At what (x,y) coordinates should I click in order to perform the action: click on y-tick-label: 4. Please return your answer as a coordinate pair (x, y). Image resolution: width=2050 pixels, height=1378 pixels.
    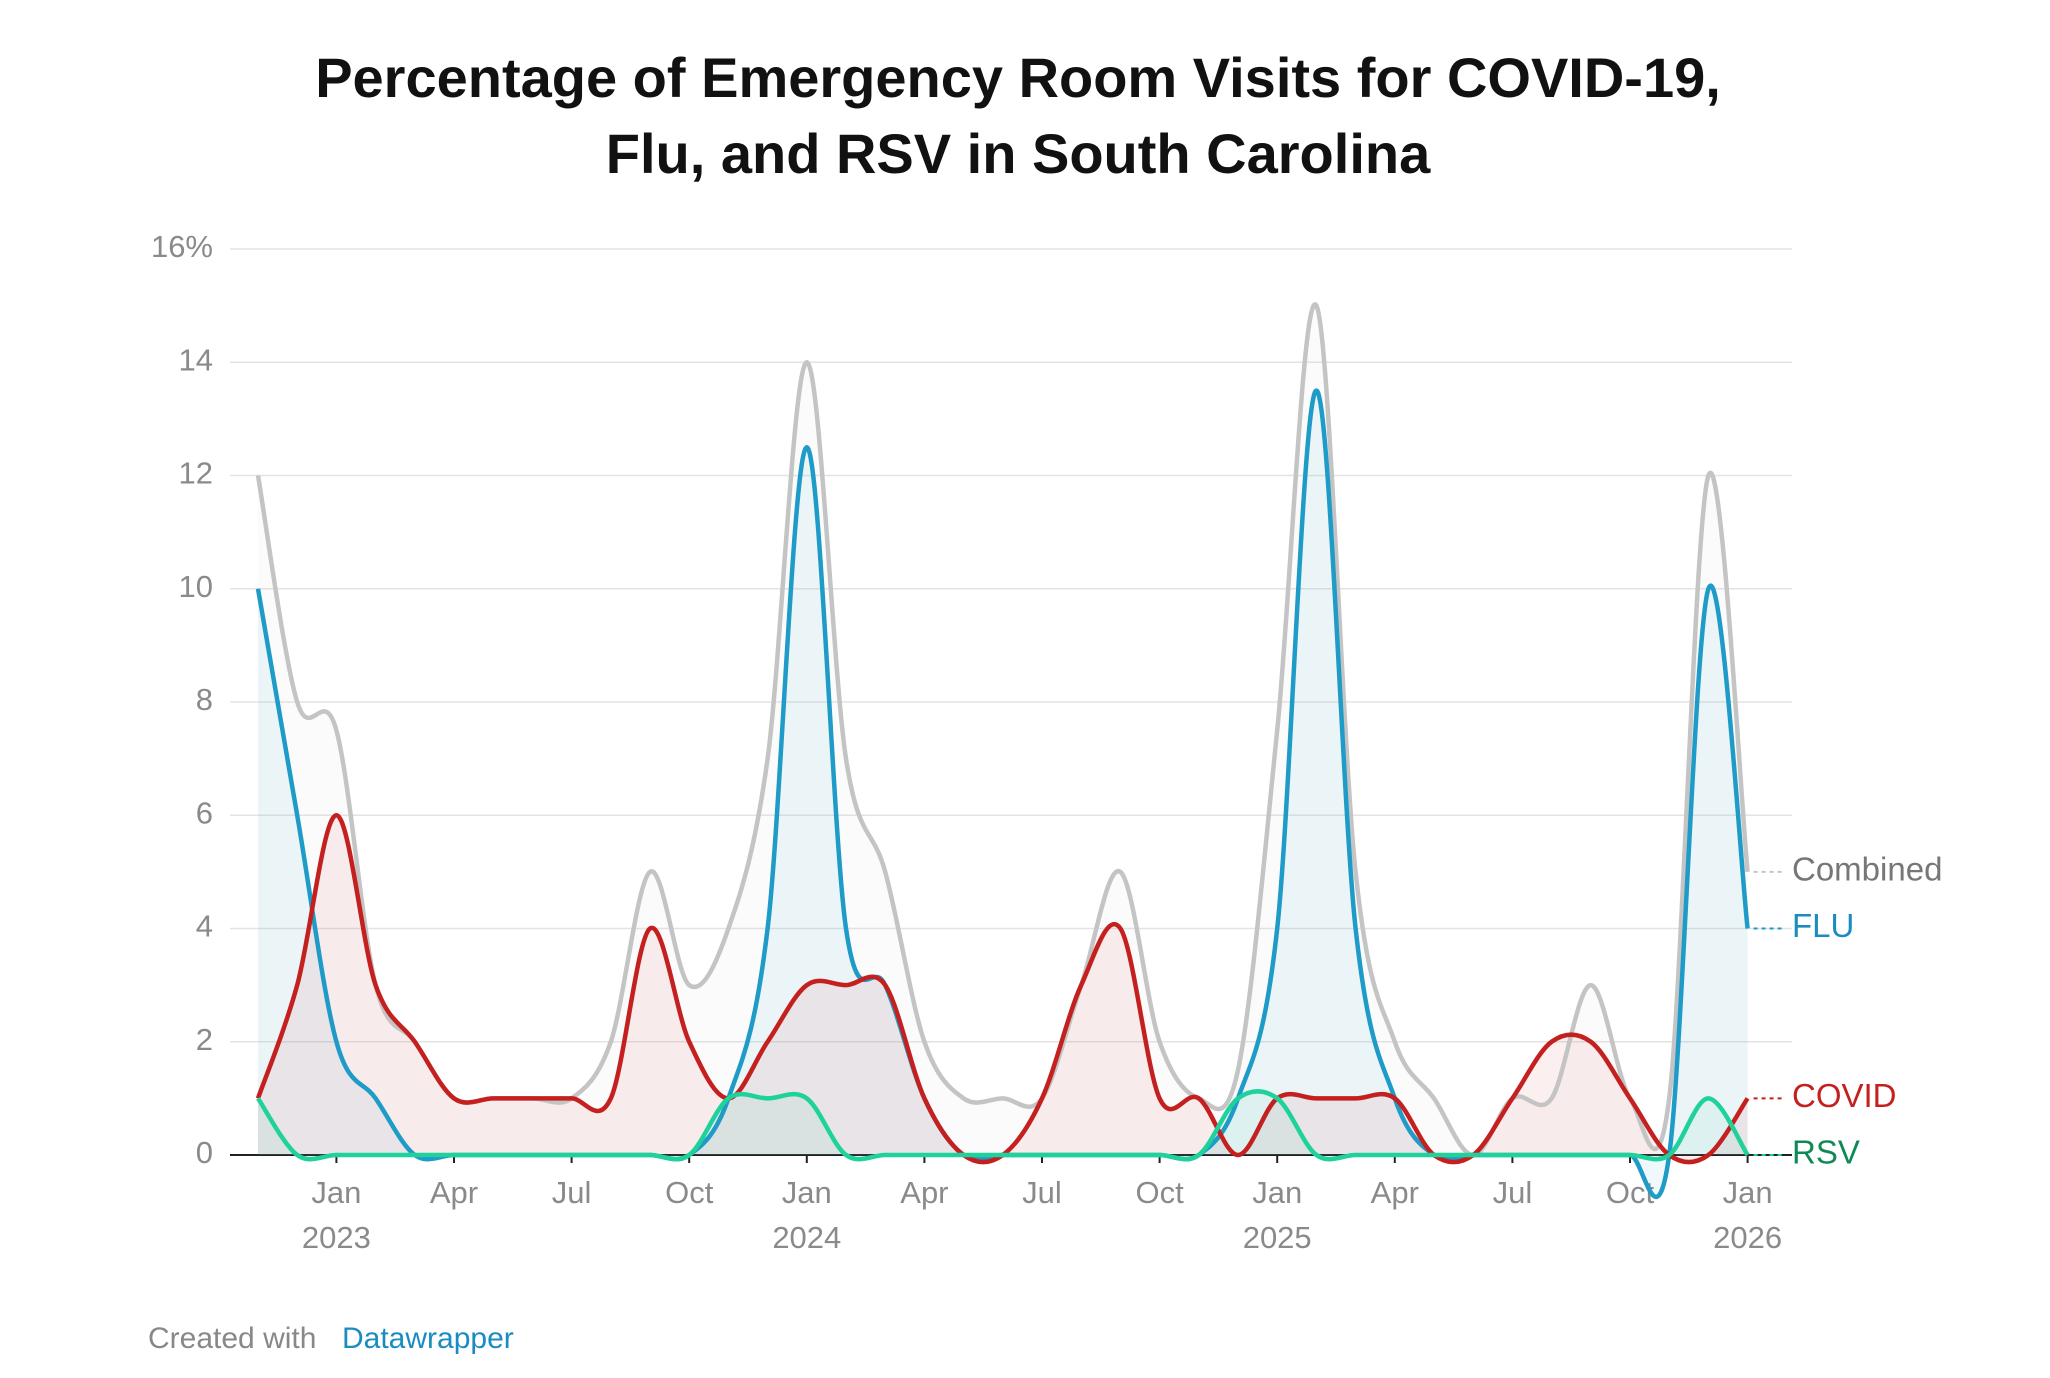
    Looking at the image, I should click on (204, 926).